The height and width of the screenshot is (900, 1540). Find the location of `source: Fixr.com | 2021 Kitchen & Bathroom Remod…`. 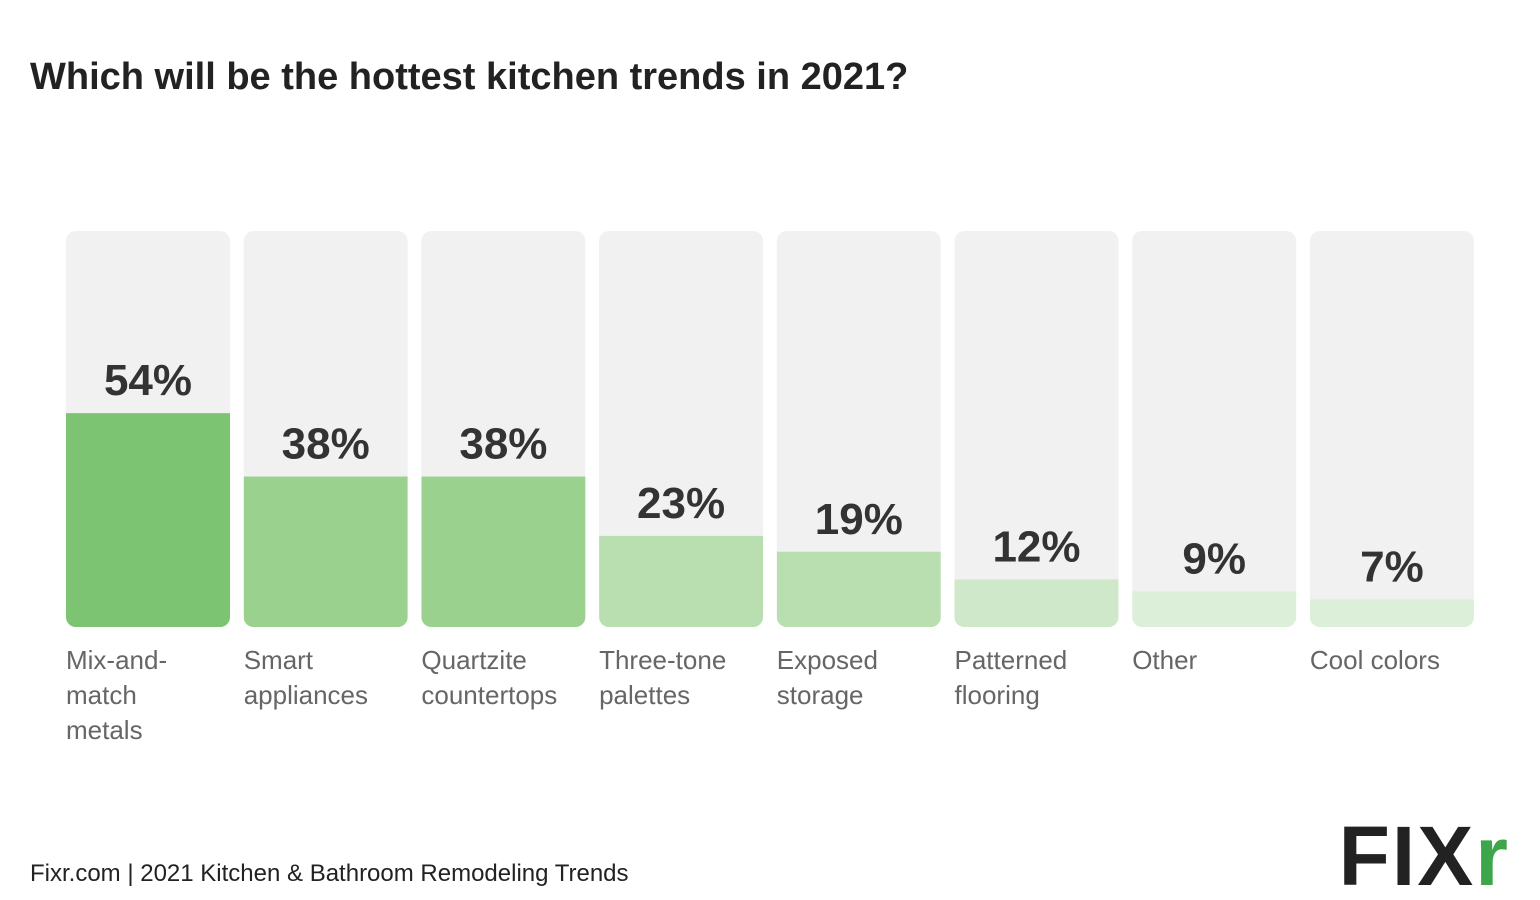

source: Fixr.com | 2021 Kitchen & Bathroom Remod… is located at coordinates (329, 873).